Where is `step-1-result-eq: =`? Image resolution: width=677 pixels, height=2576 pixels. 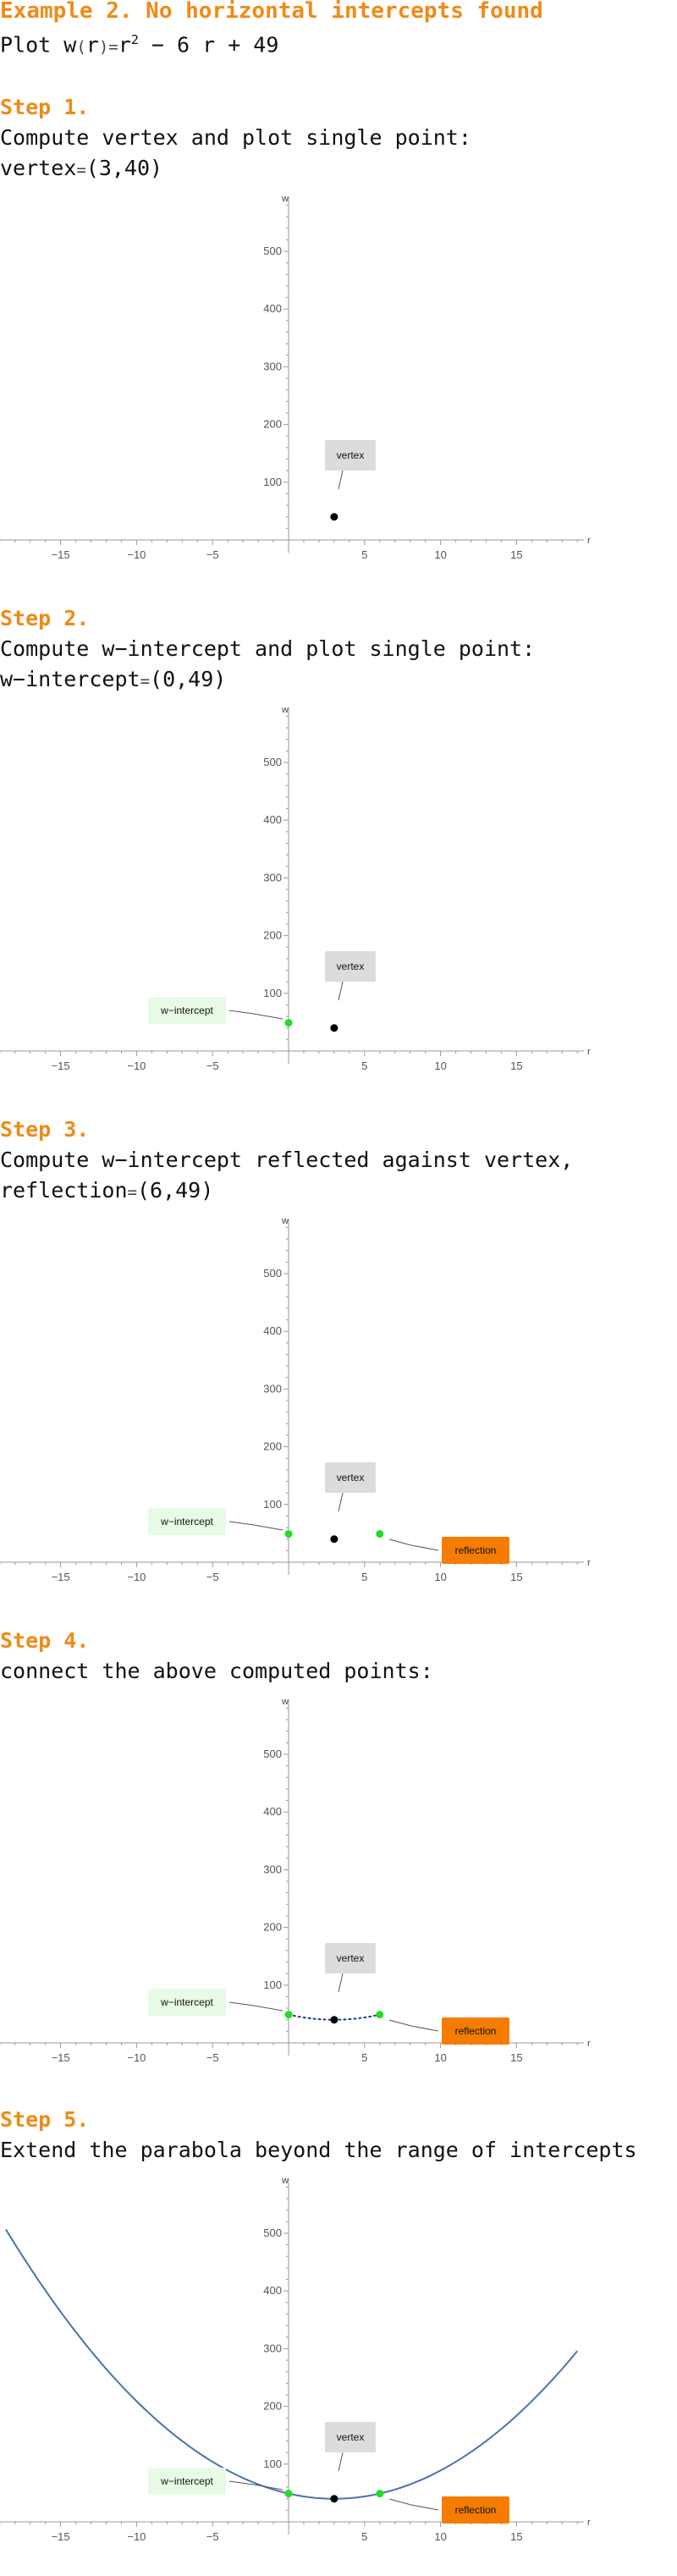
step-1-result-eq: = is located at coordinates (81, 170).